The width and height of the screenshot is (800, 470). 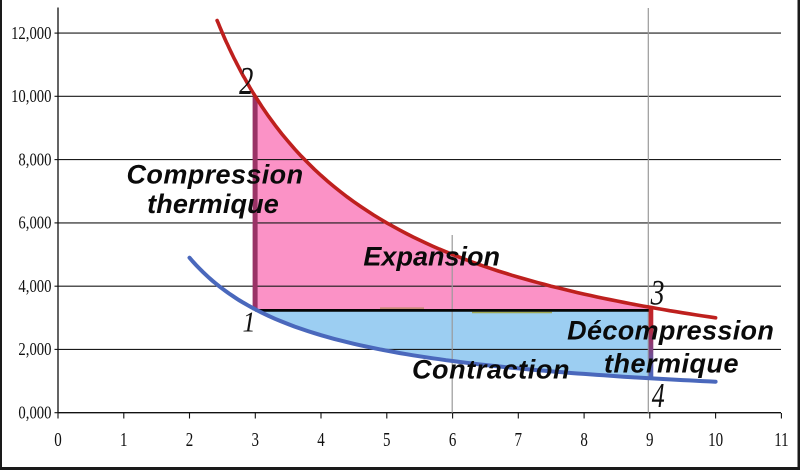 What do you see at coordinates (650, 439) in the screenshot?
I see `svg-text: 9` at bounding box center [650, 439].